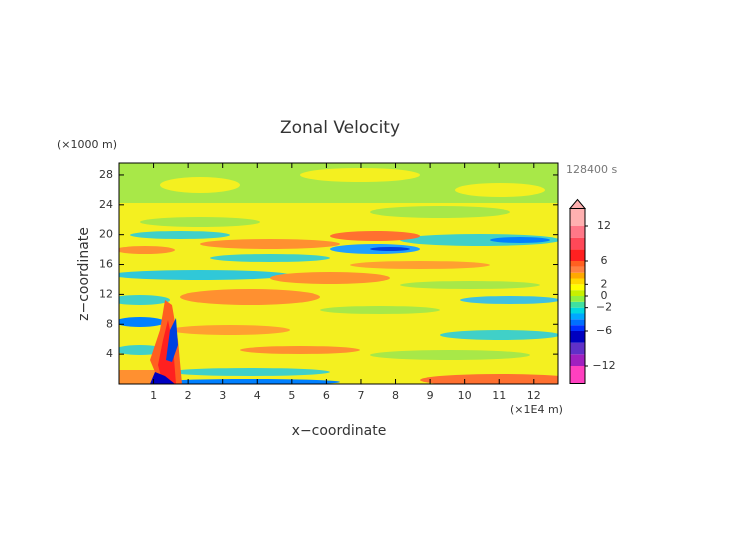 The height and width of the screenshot is (536, 752). What do you see at coordinates (604, 260) in the screenshot?
I see `colorbar-tick-label: 6` at bounding box center [604, 260].